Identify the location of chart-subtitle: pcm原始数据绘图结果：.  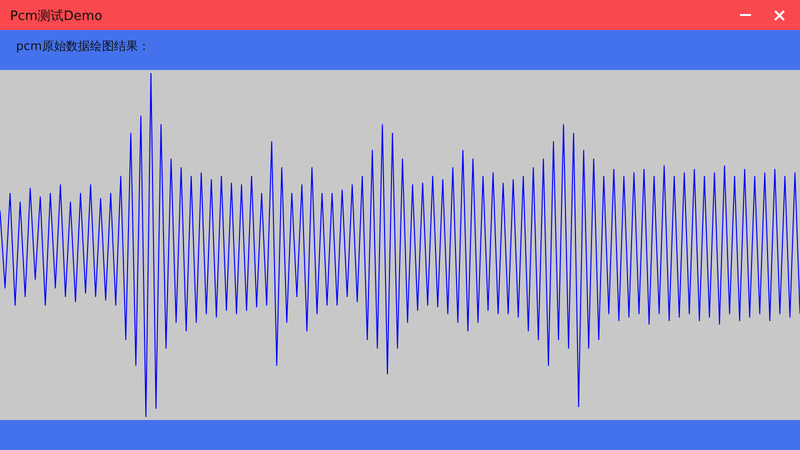
(83, 46).